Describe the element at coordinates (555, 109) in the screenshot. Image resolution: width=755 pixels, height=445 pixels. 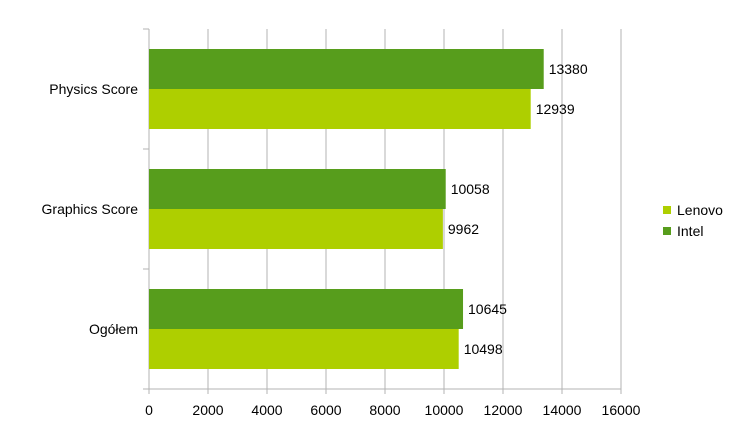
I see `data-label: 12939` at that location.